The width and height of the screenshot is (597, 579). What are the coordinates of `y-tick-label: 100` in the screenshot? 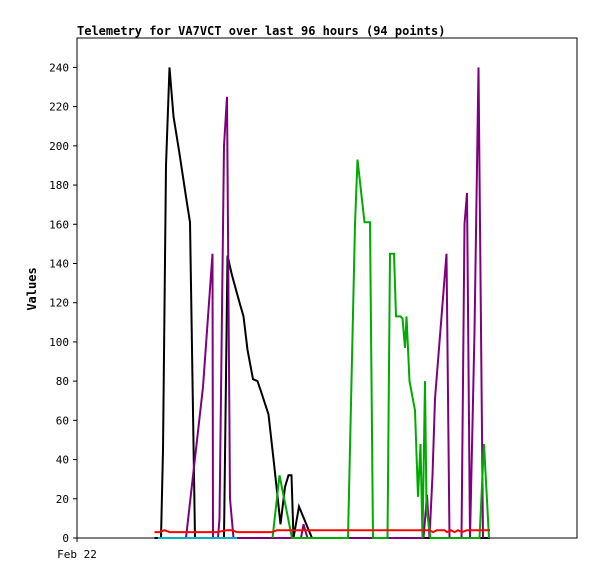 It's located at (59, 342).